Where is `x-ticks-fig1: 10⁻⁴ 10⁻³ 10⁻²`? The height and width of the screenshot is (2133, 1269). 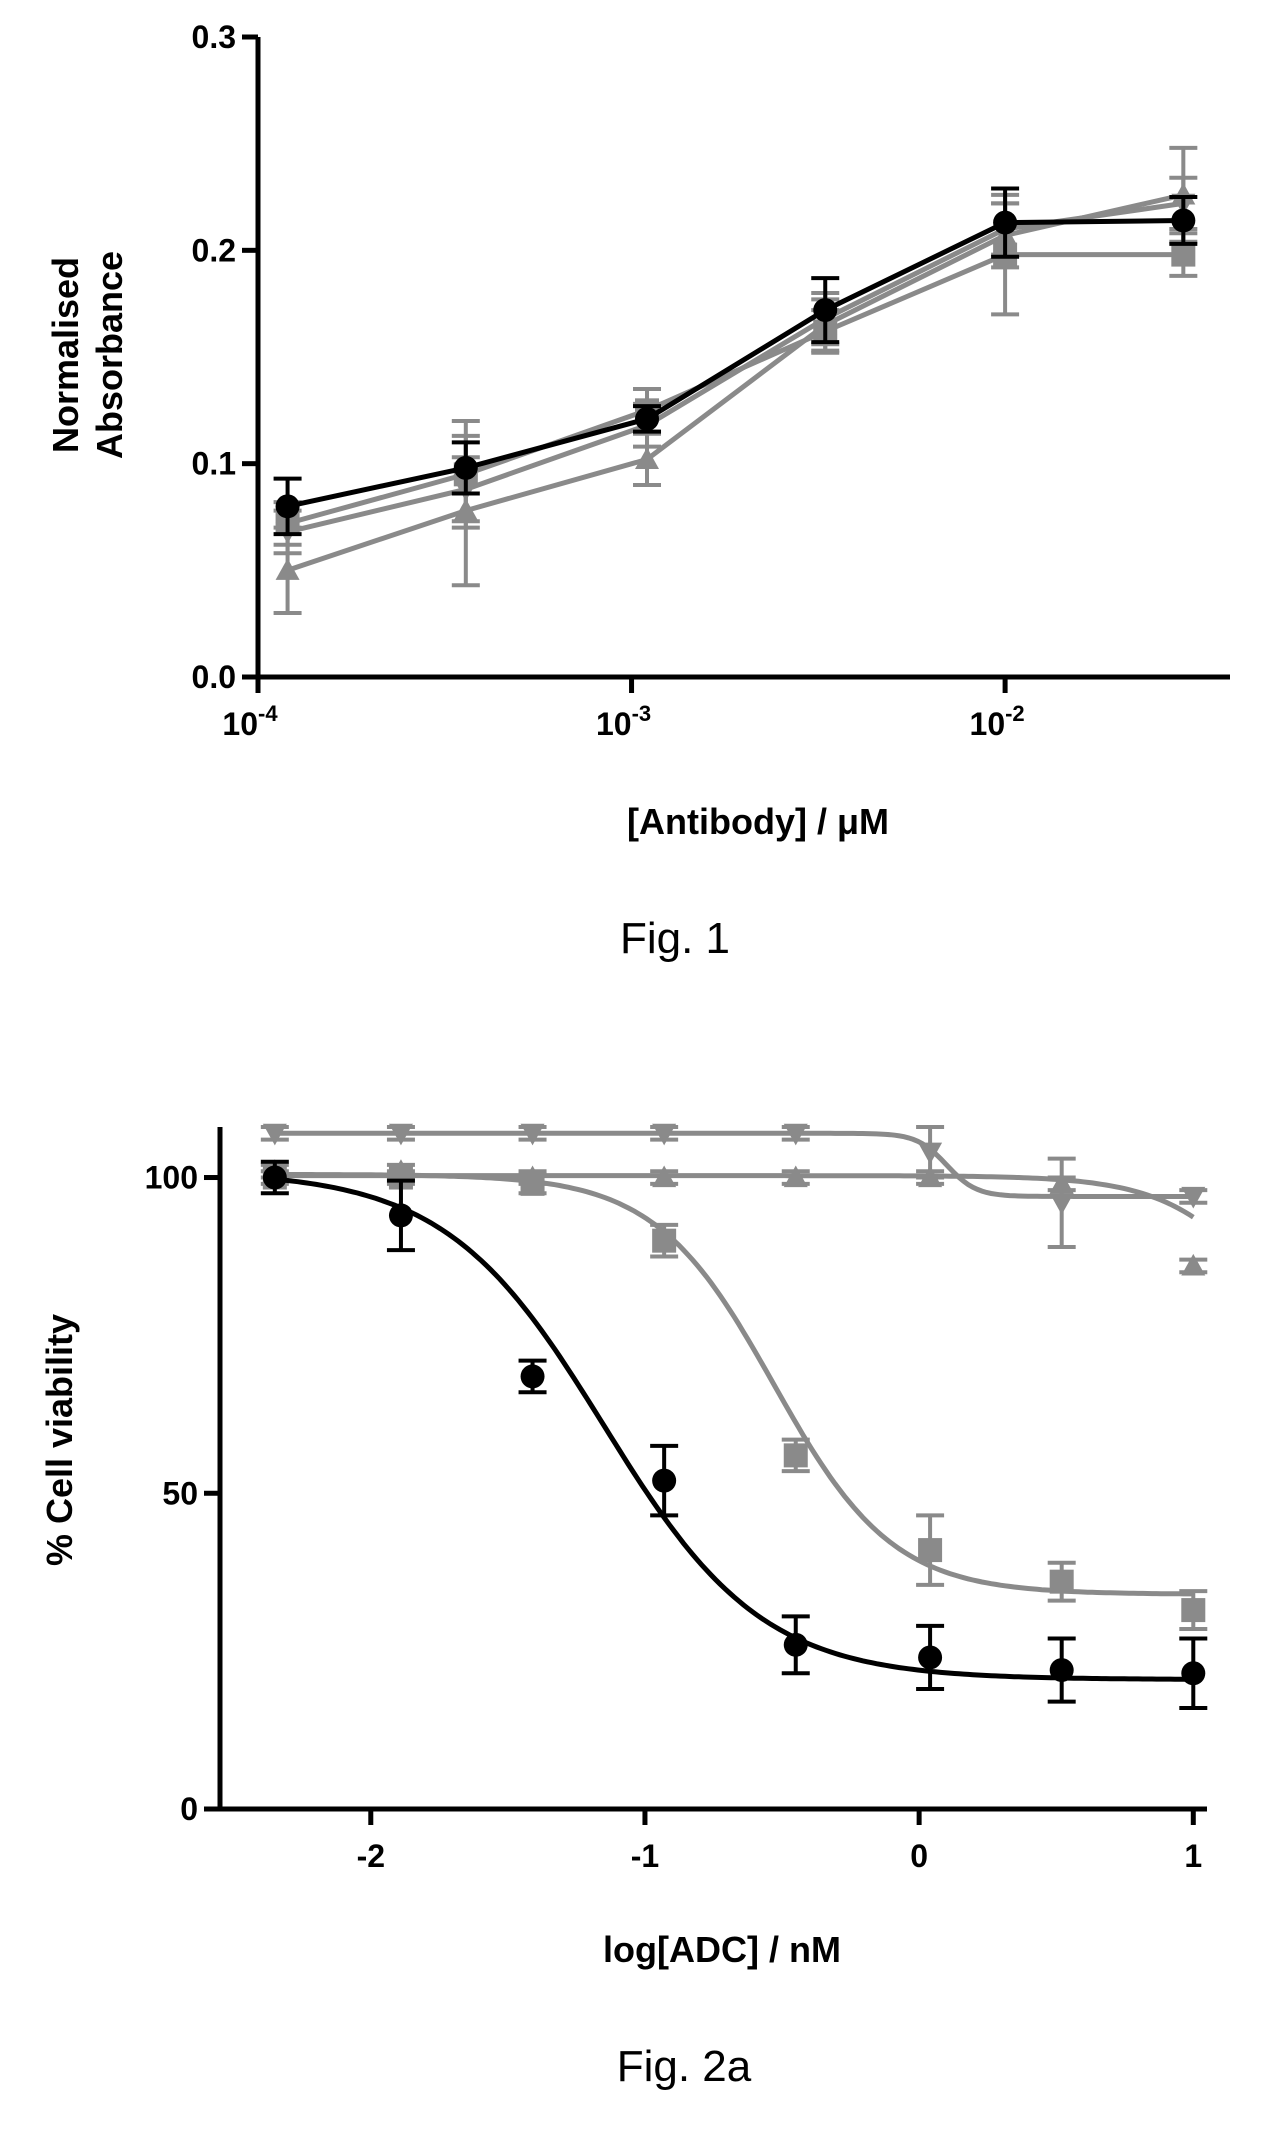
x-ticks-fig1: 10⁻⁴ 10⁻³ 10⁻² is located at coordinates (623, 709).